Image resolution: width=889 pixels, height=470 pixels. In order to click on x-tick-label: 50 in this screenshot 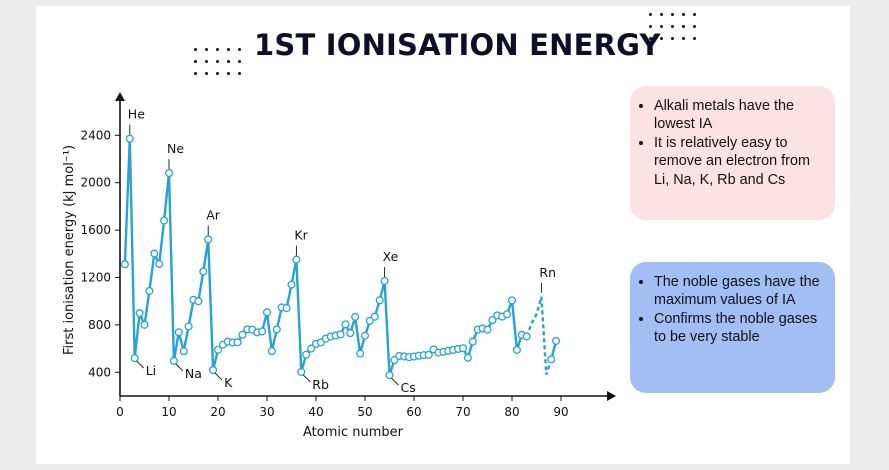, I will do `click(364, 412)`.